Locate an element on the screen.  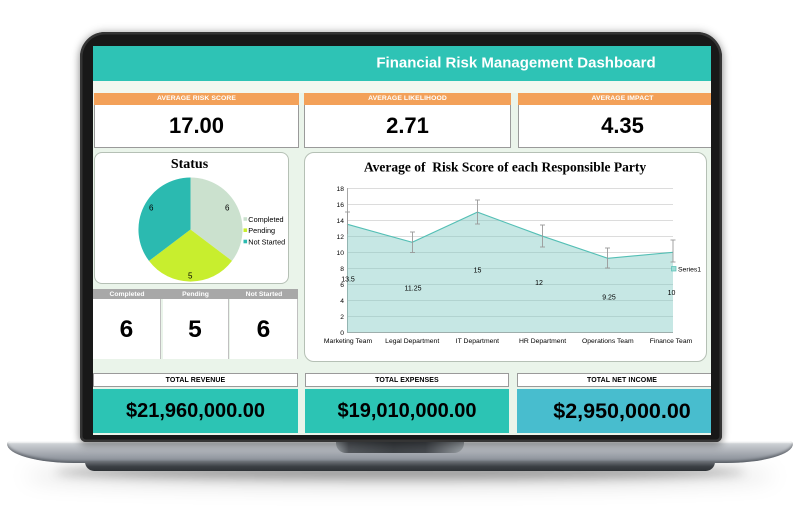
svg-text: Completed is located at coordinates (265, 219).